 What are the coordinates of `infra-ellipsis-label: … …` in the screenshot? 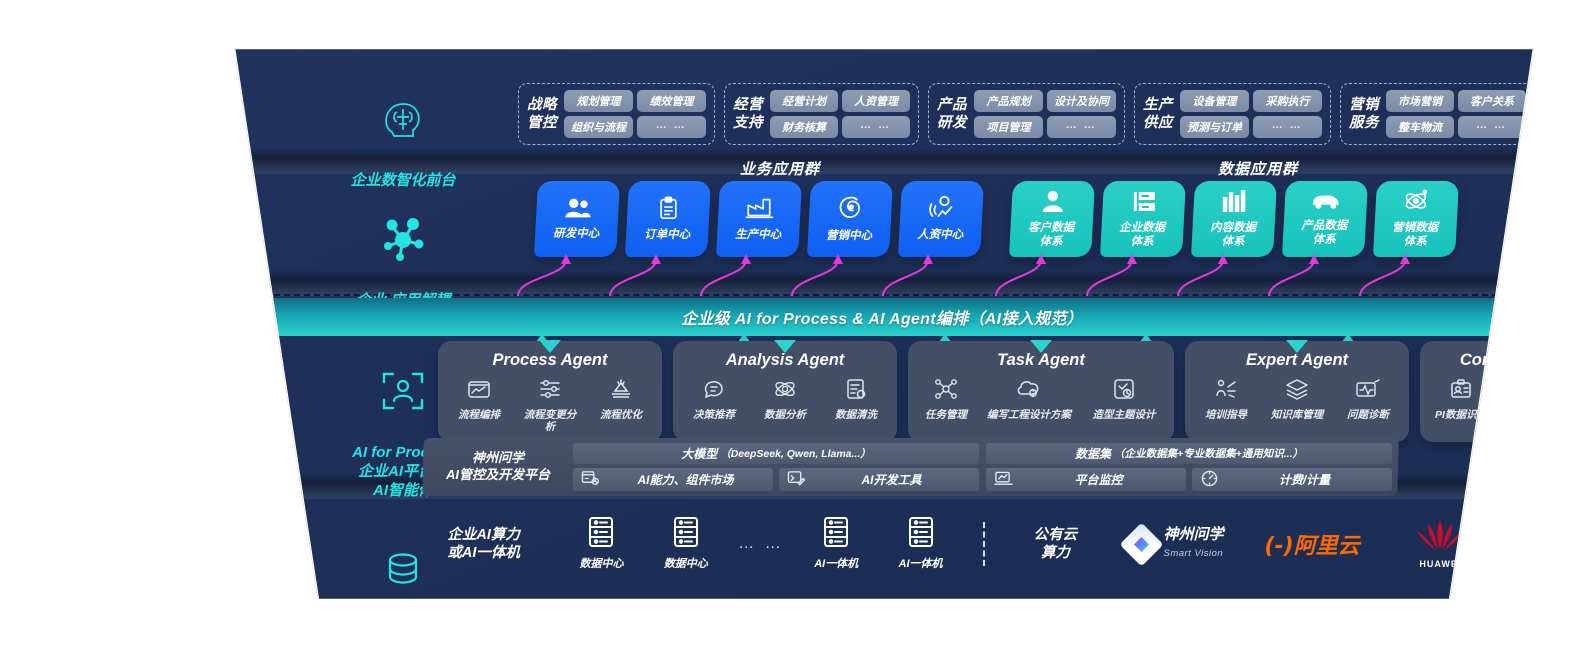 It's located at (761, 543).